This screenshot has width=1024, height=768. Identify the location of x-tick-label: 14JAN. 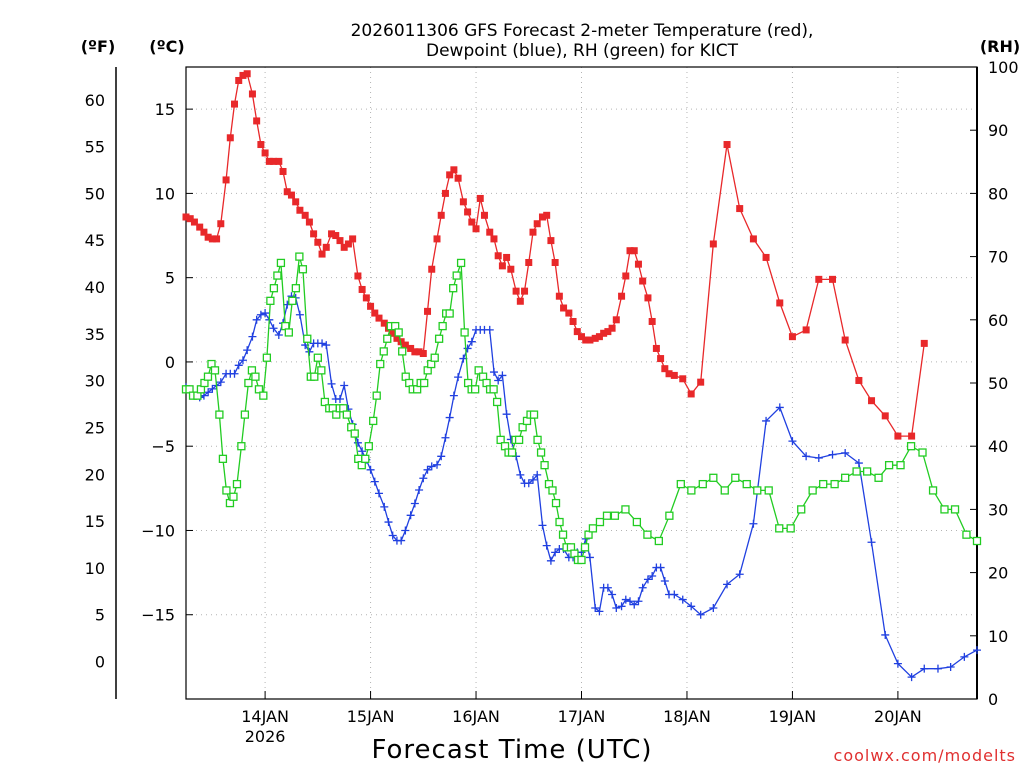
(265, 716).